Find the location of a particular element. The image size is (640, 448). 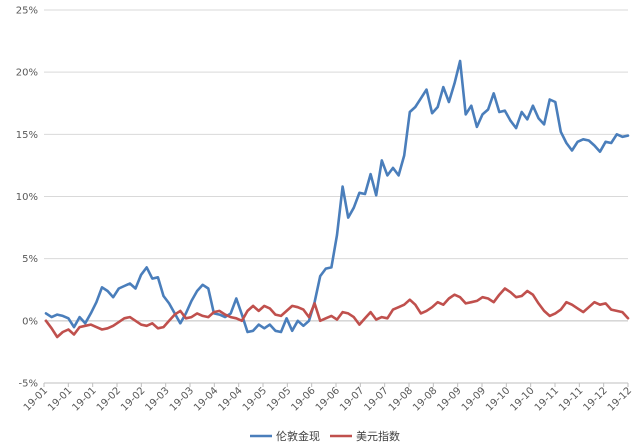

y-tick-label: 10% is located at coordinates (27, 197).